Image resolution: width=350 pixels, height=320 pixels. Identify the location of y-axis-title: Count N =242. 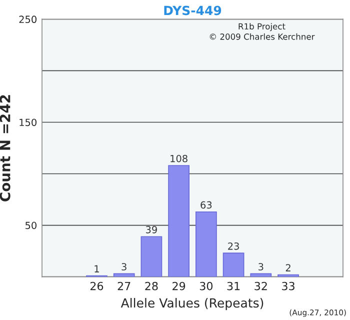
(5, 148).